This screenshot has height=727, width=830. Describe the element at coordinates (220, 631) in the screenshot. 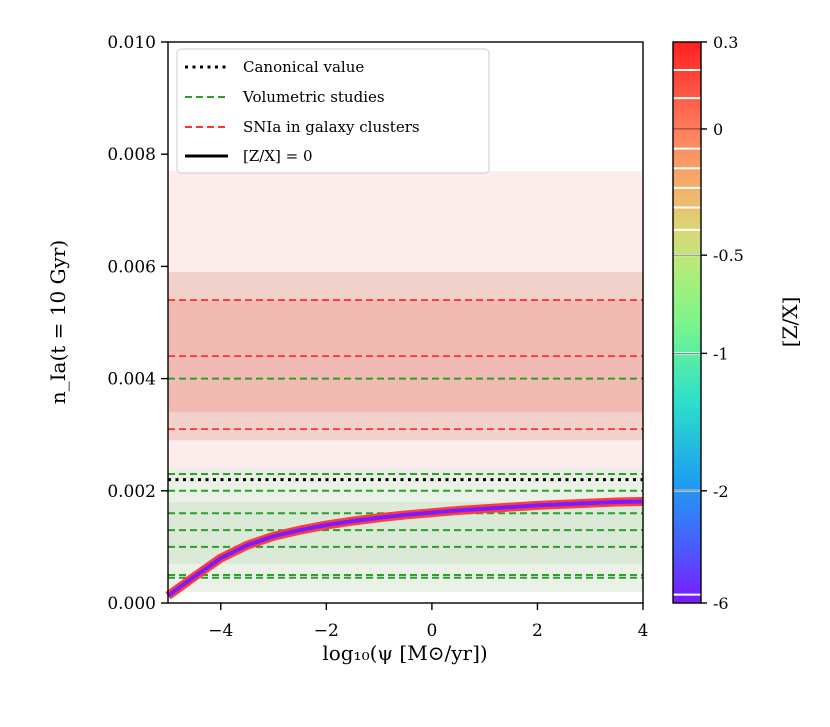

I see `x-tick-label: −4` at that location.